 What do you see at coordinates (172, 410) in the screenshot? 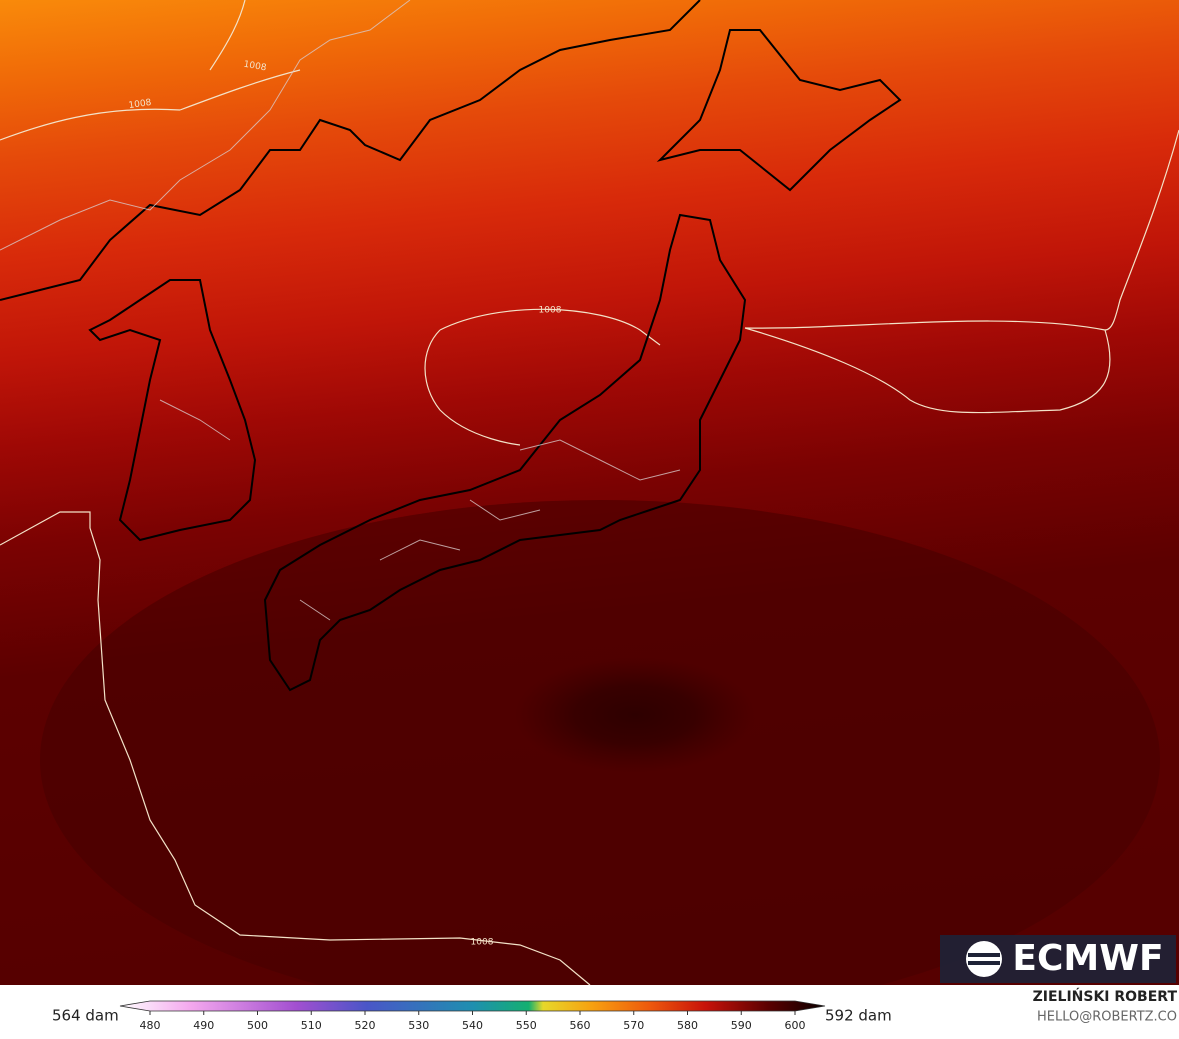
I see `coast-korea` at bounding box center [172, 410].